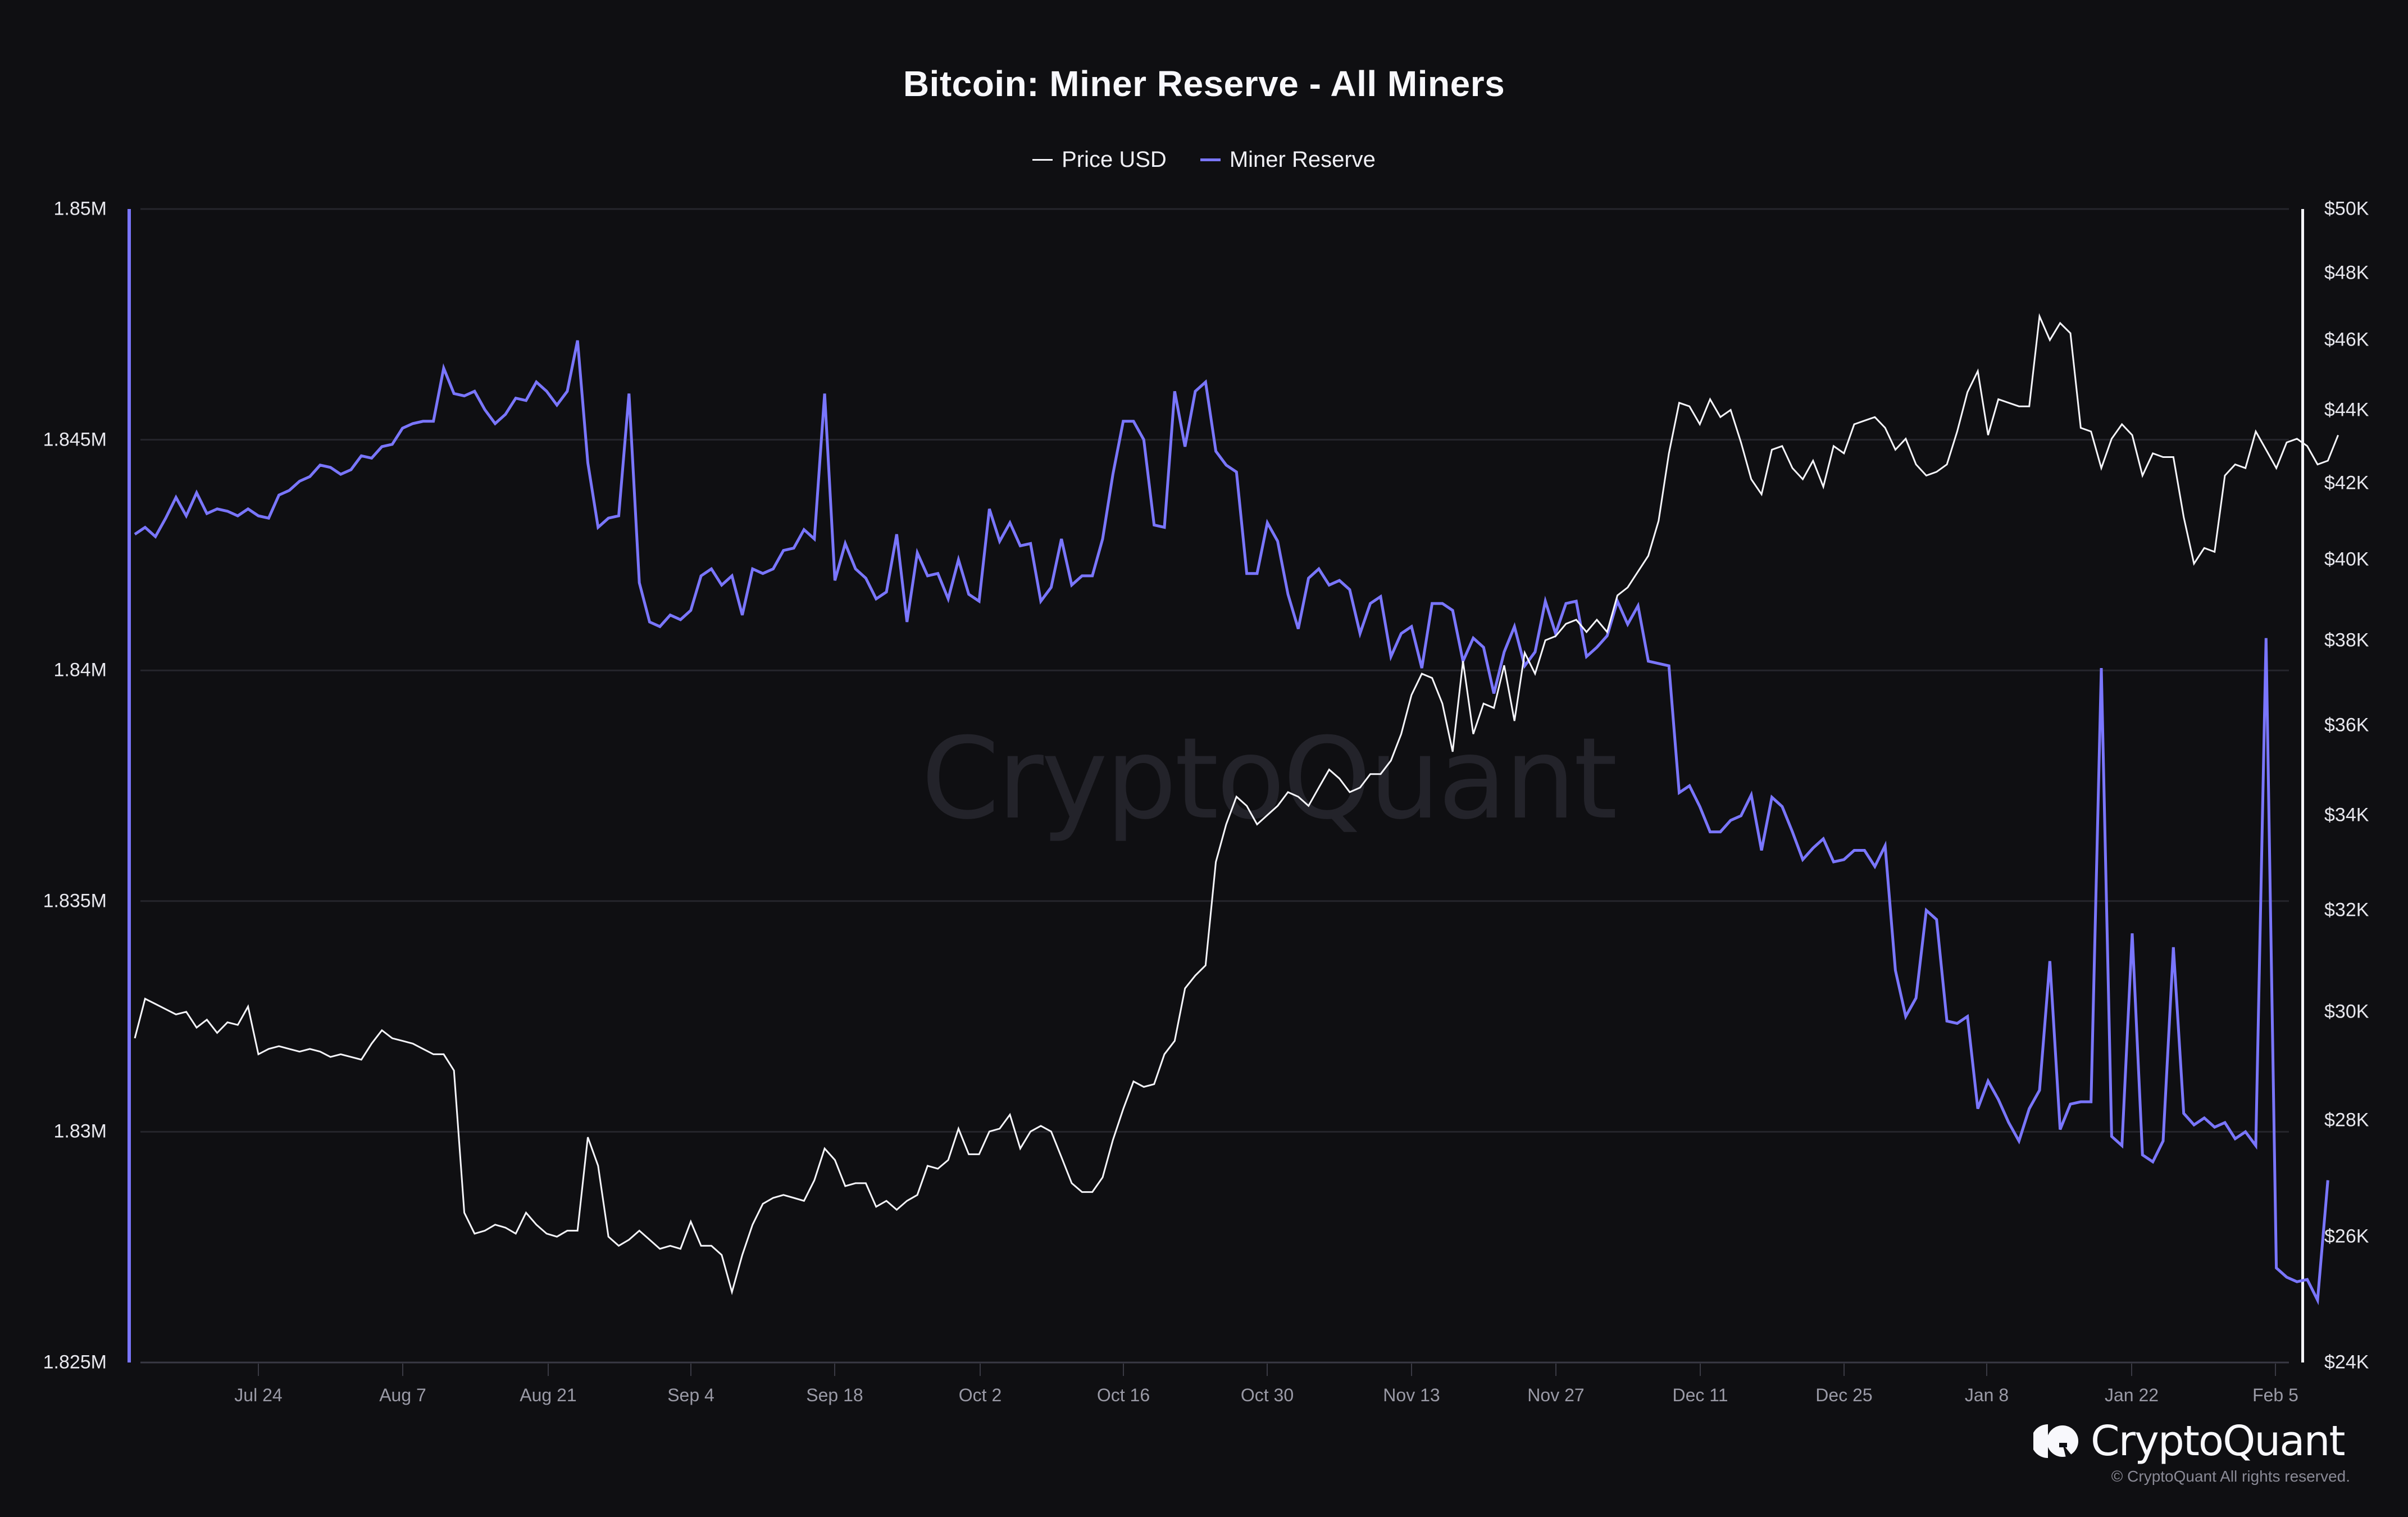  What do you see at coordinates (2346, 559) in the screenshot?
I see `right-y-tick-label: $40K` at bounding box center [2346, 559].